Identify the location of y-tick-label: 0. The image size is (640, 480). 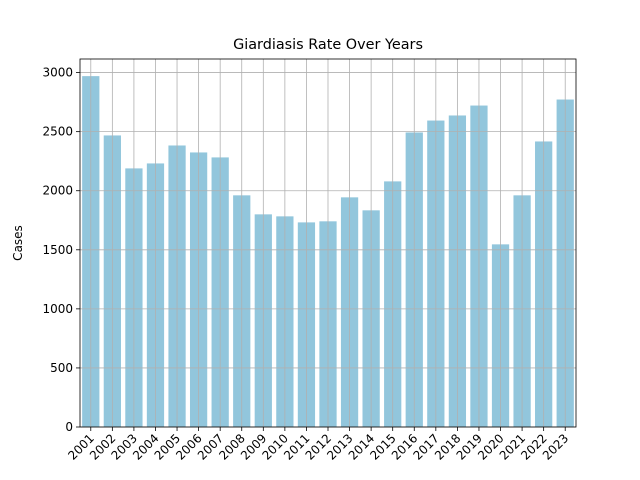
(69, 427).